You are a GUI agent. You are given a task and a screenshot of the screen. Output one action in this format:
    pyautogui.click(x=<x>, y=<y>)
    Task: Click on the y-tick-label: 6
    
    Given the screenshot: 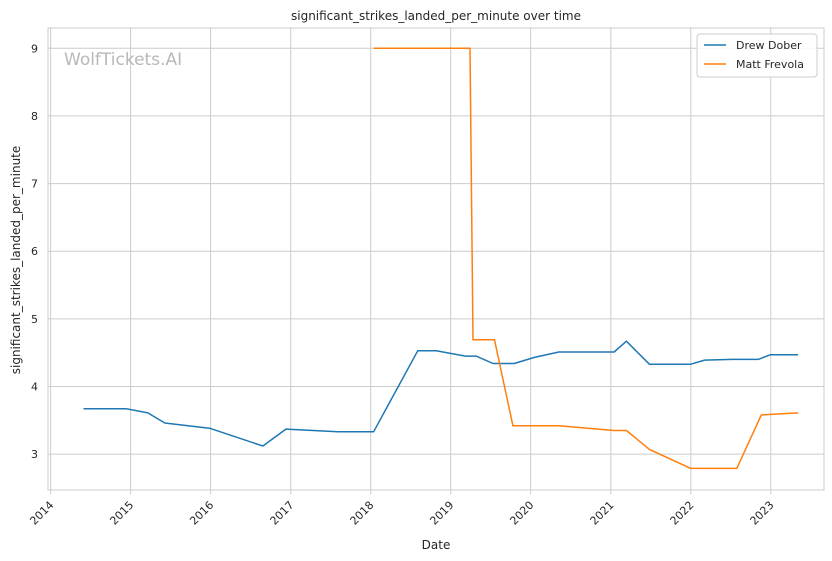 What is the action you would take?
    pyautogui.click(x=34, y=251)
    